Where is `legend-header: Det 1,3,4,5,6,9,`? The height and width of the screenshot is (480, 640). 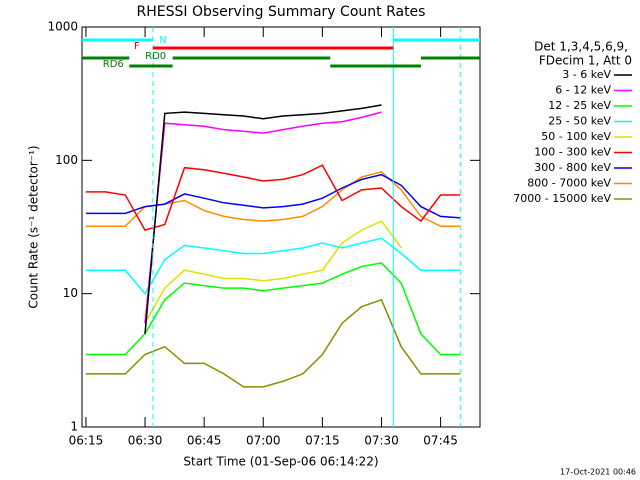
legend-header: Det 1,3,4,5,6,9, is located at coordinates (581, 47).